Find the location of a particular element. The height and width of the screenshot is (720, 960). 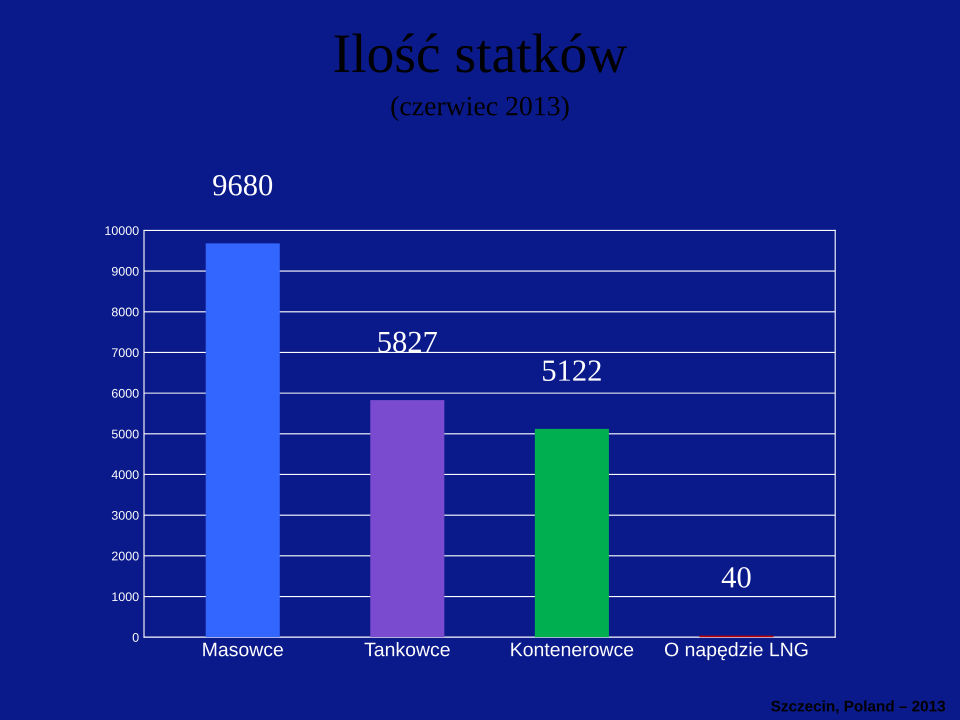

x-tick-label: O napędzie LNG is located at coordinates (736, 651).